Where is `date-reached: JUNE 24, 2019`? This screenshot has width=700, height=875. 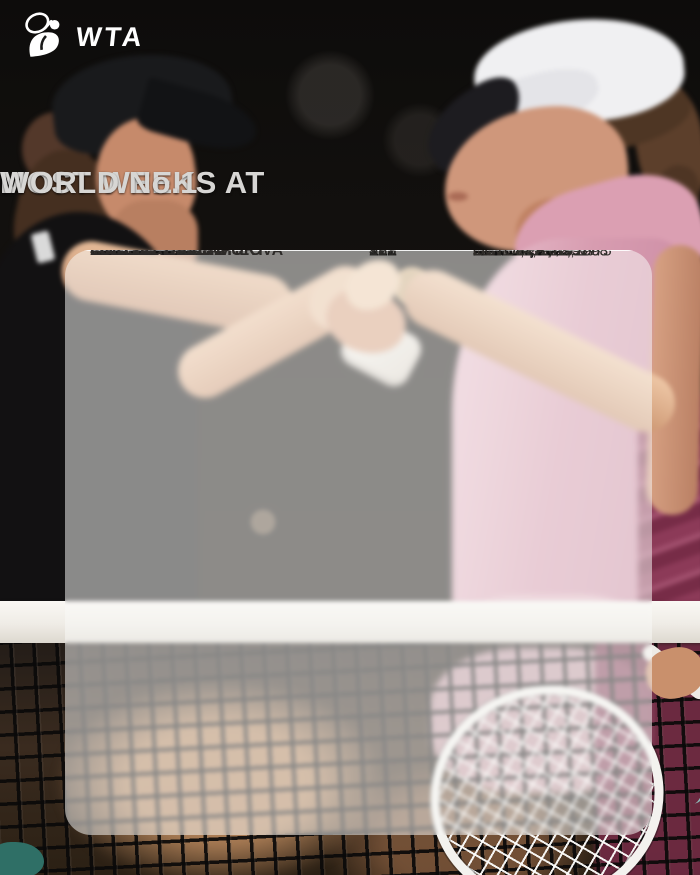 date-reached: JUNE 24, 2019 is located at coordinates (523, 255).